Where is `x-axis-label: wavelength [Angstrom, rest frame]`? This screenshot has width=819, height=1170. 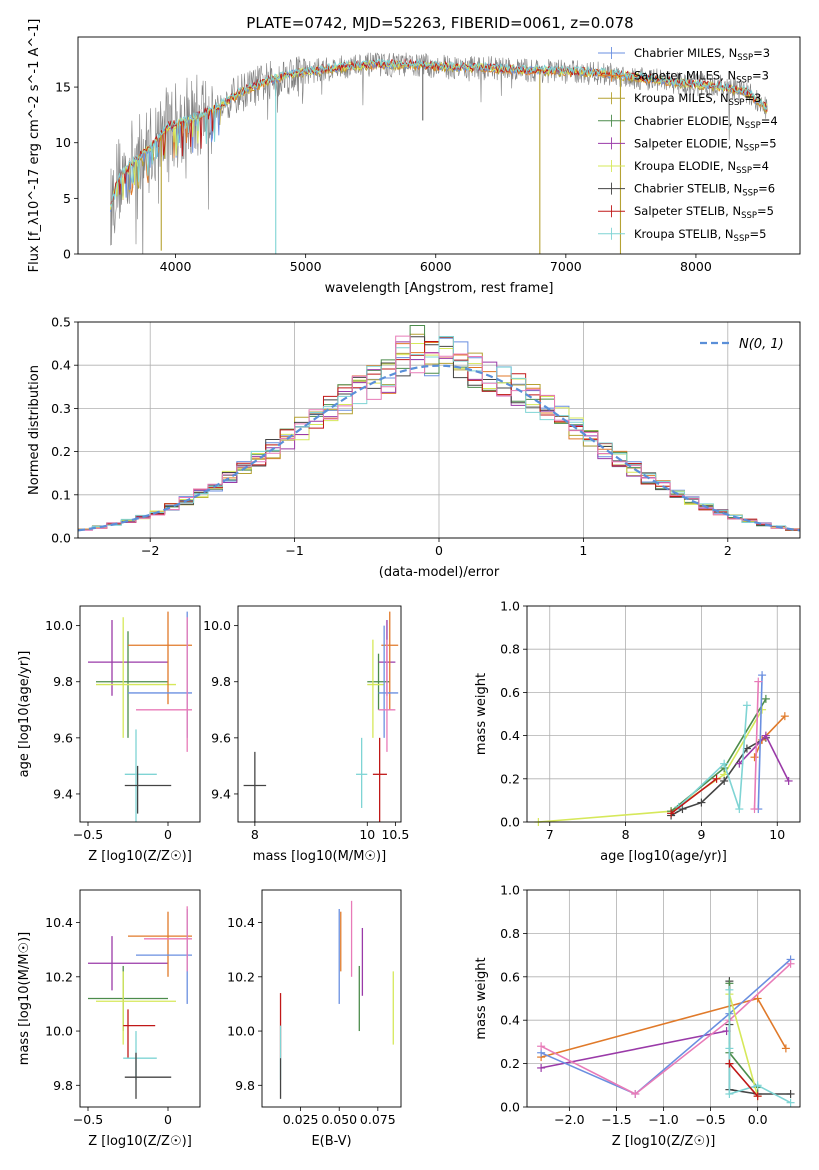 x-axis-label: wavelength [Angstrom, rest frame] is located at coordinates (439, 288).